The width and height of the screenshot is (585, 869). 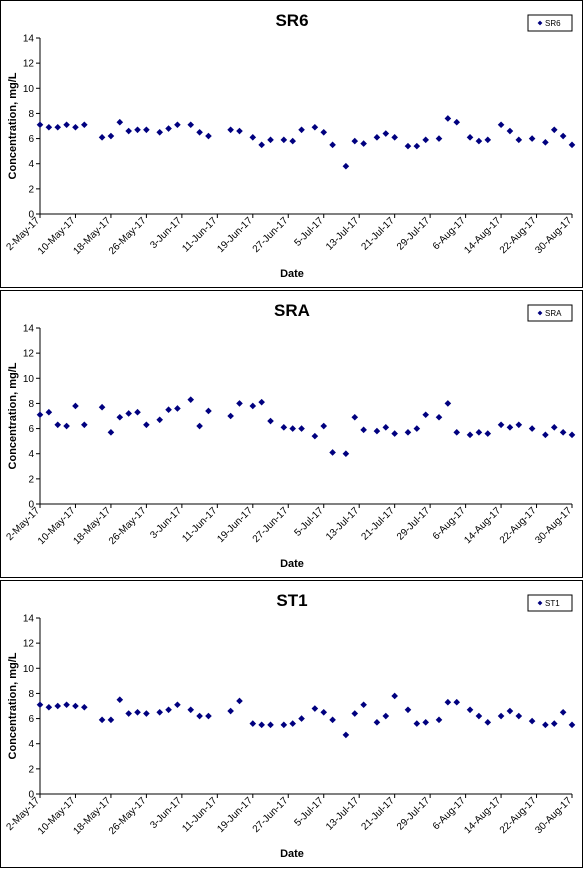 I want to click on legend: ST1, so click(x=550, y=603).